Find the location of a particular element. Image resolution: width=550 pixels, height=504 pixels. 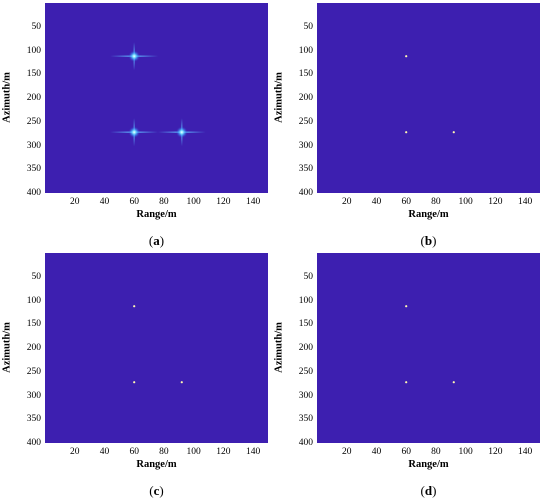

panel-caption: (d) is located at coordinates (429, 491).